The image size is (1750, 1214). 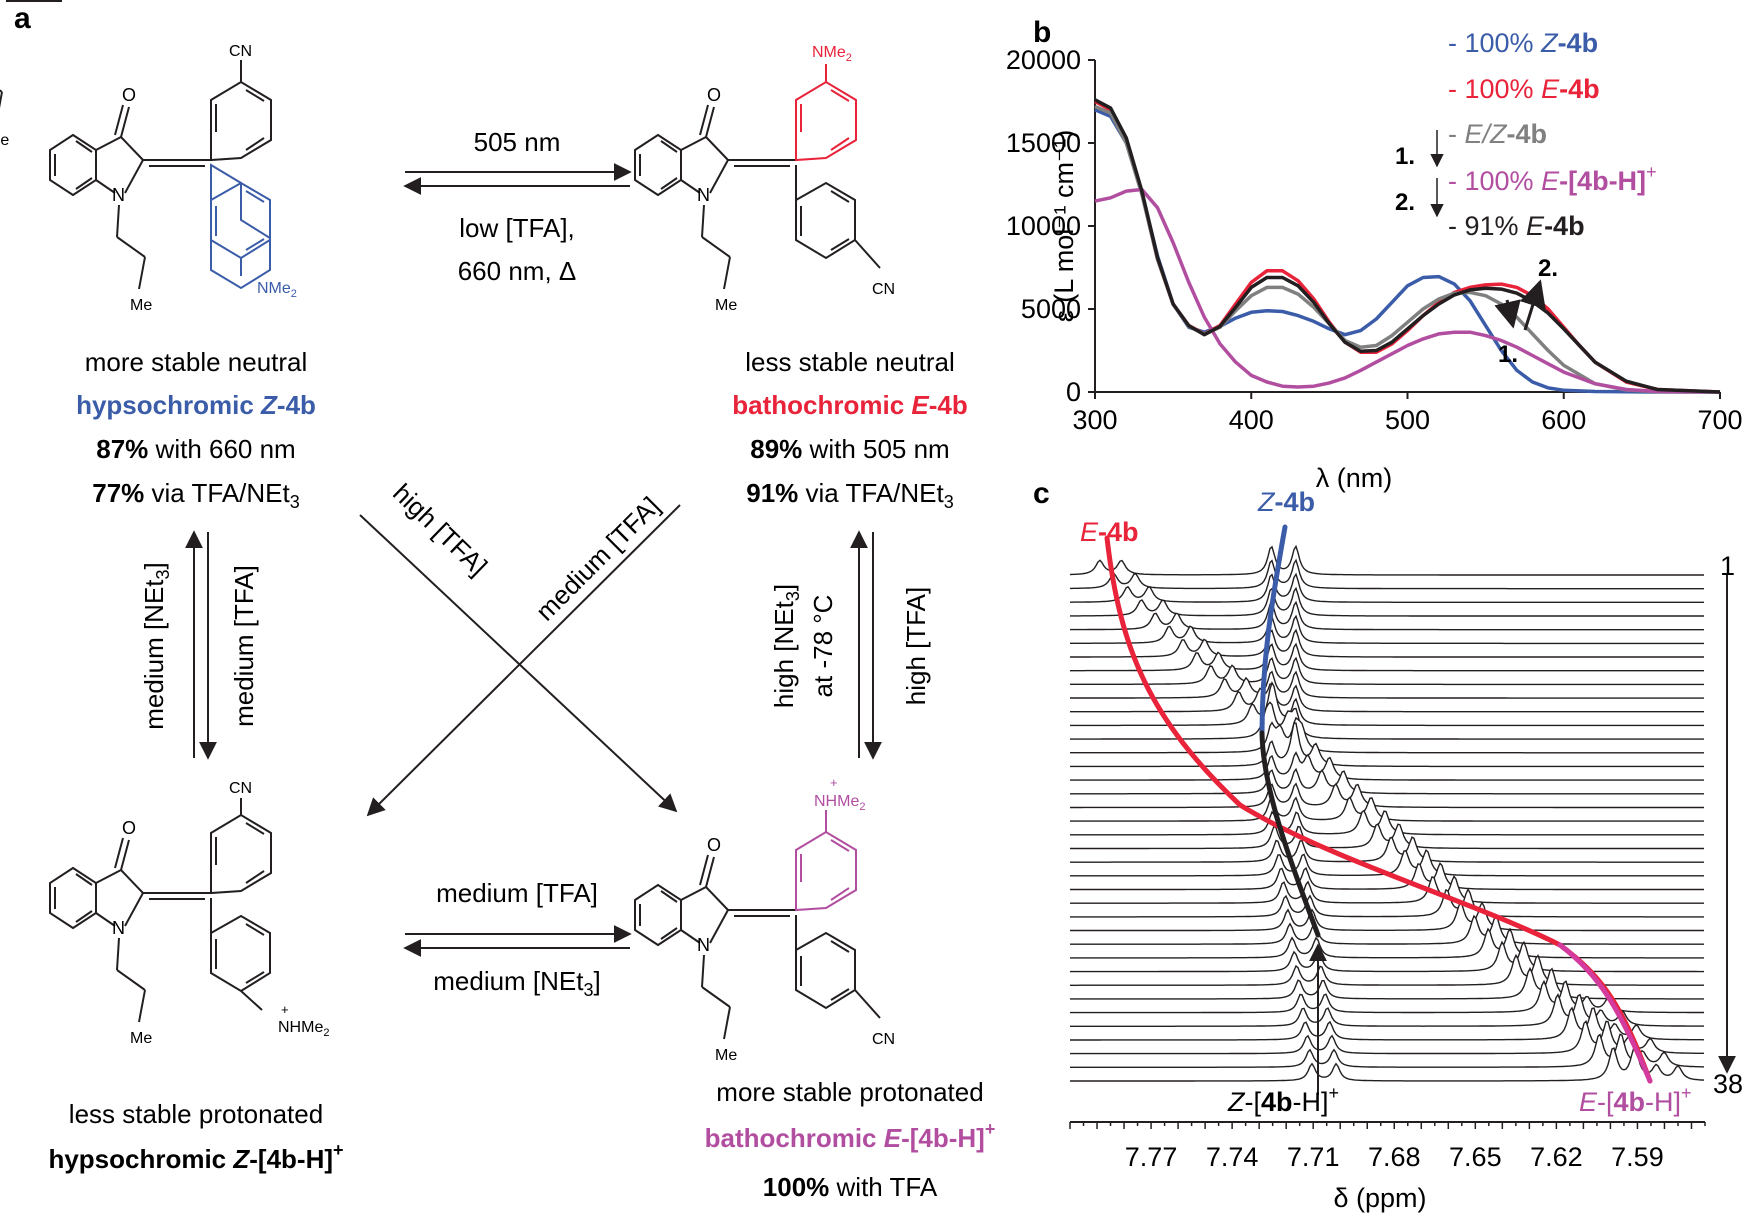 What do you see at coordinates (1387, 1146) in the screenshot?
I see `nmr-axis: 7.77 7.74 7.71 7.68 7.65 7.62 7.59` at bounding box center [1387, 1146].